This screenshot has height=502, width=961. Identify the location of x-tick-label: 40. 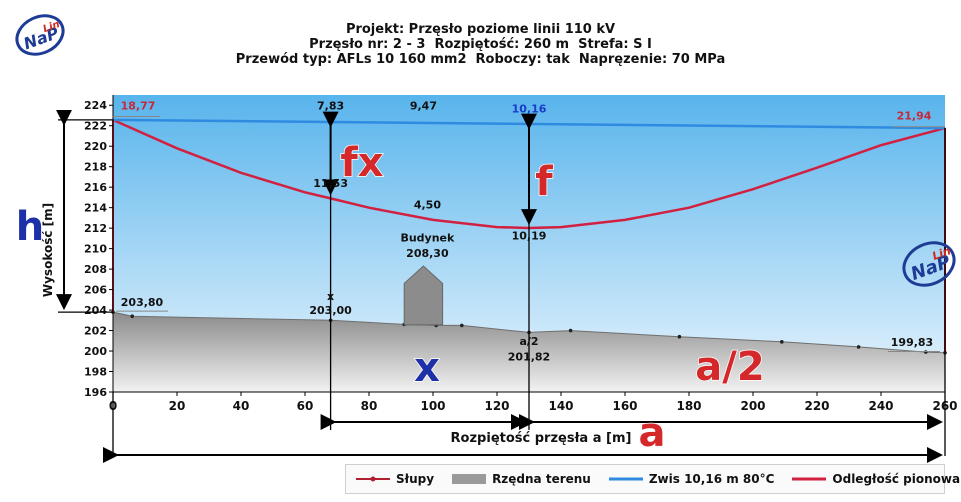
(241, 406).